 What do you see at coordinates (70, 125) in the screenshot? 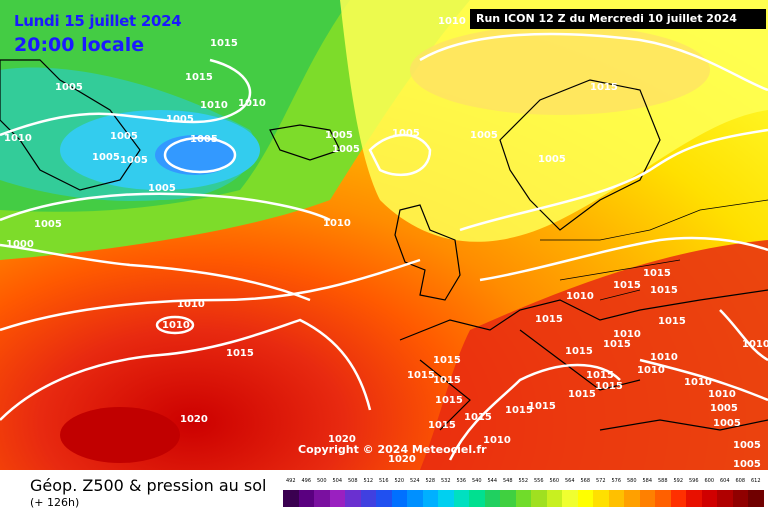
I see `greenland-outline` at bounding box center [70, 125].